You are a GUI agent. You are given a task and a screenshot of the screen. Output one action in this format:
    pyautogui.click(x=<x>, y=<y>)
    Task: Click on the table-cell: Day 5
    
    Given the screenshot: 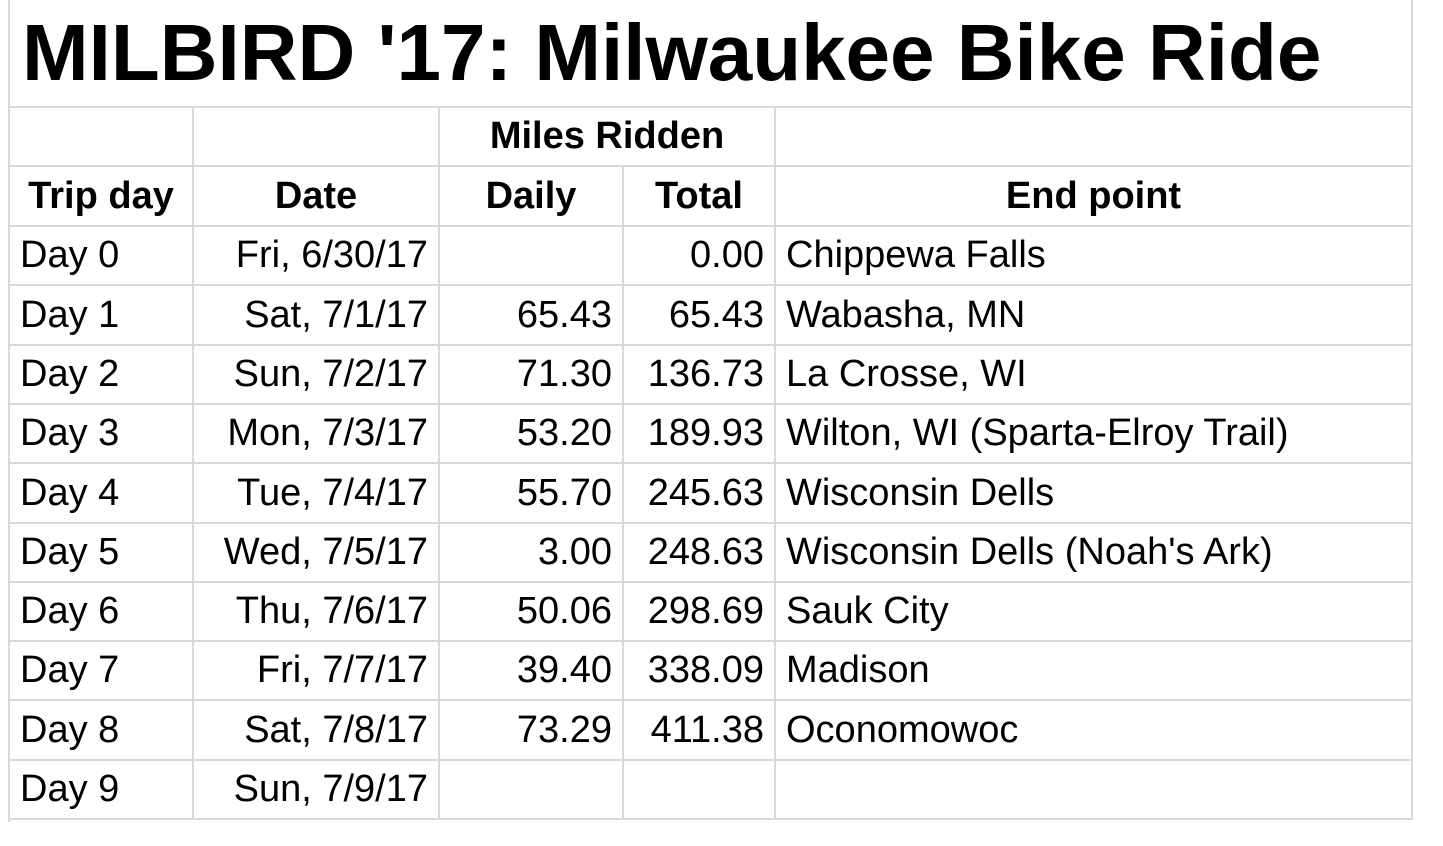 What is the action you would take?
    pyautogui.click(x=102, y=553)
    